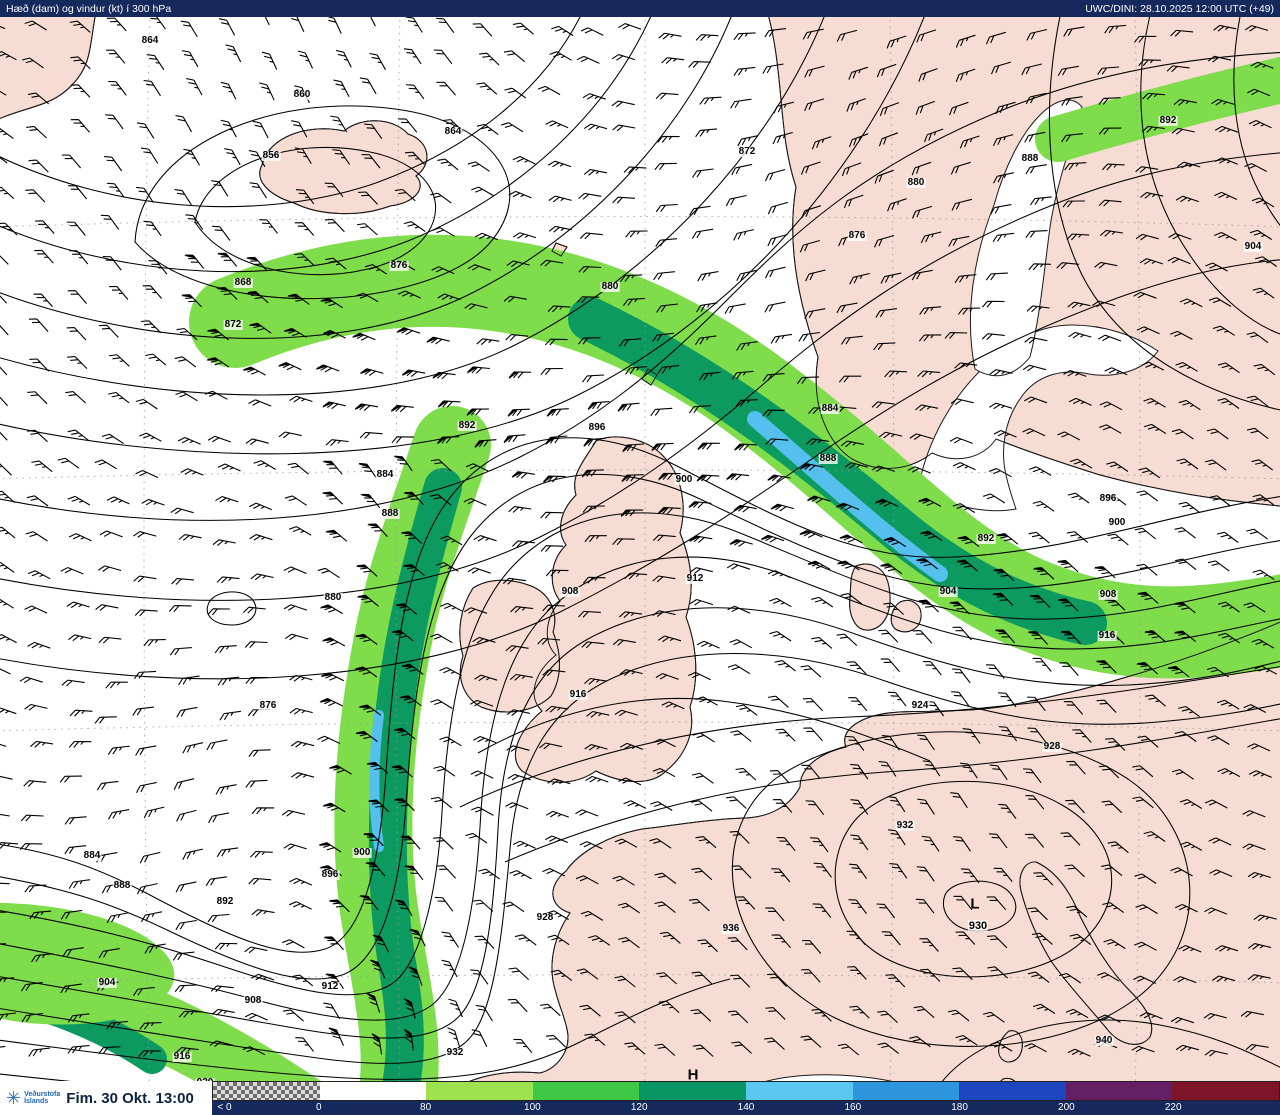 The image size is (1280, 1115). I want to click on legend-tick: 200, so click(1066, 1107).